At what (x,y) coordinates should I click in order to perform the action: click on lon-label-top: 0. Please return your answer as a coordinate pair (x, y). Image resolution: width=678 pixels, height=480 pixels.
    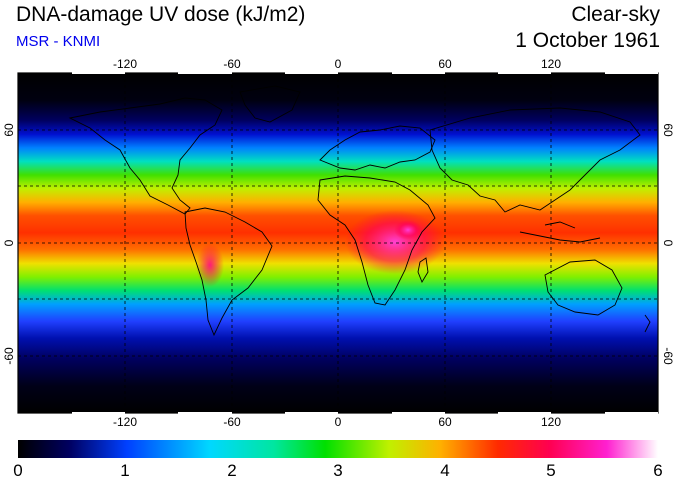
    Looking at the image, I should click on (338, 64).